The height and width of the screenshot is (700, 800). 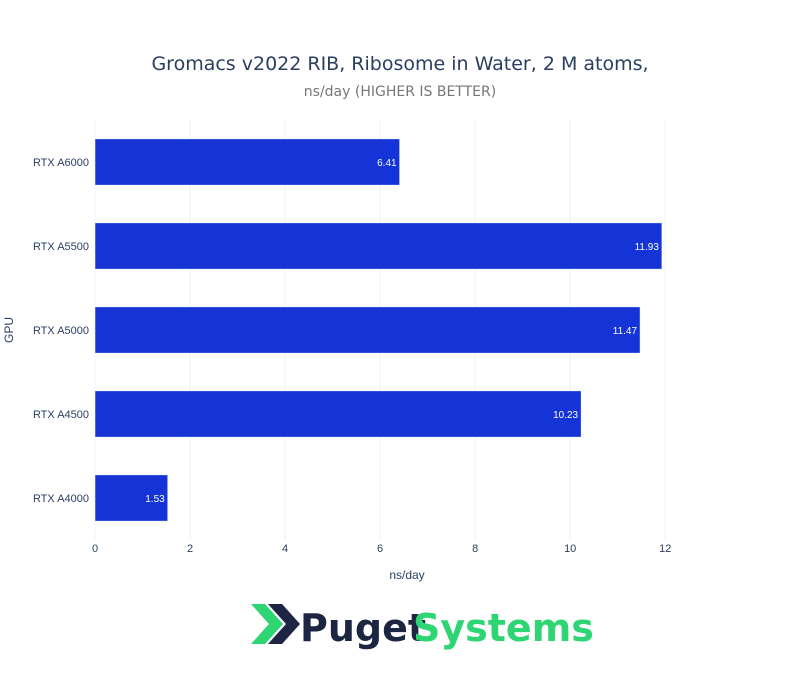 I want to click on y-tick-label: RTX A6000, so click(x=61, y=163).